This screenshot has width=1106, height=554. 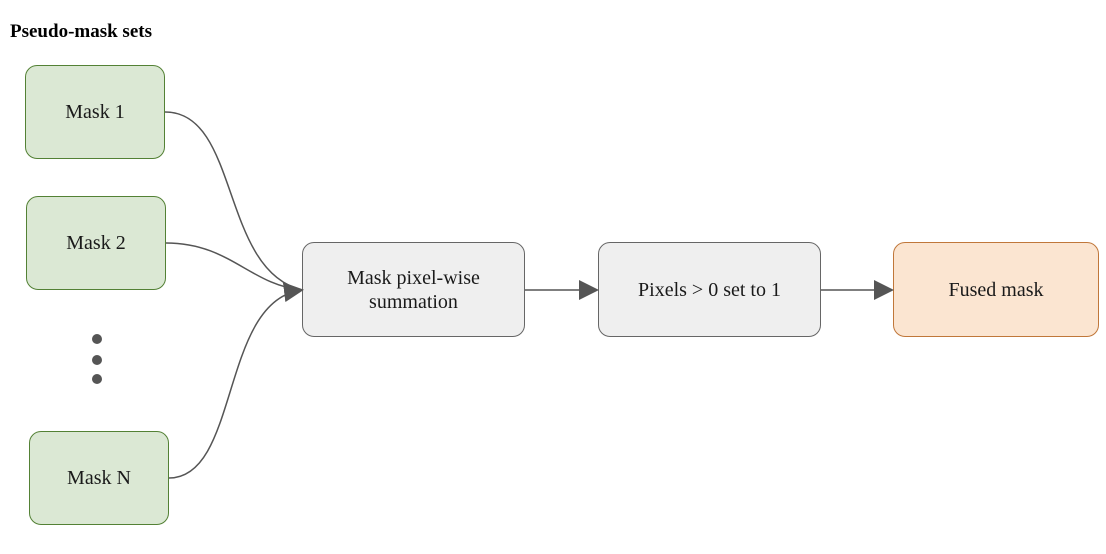 What do you see at coordinates (234, 266) in the screenshot?
I see `edge-mask-2-to-summation` at bounding box center [234, 266].